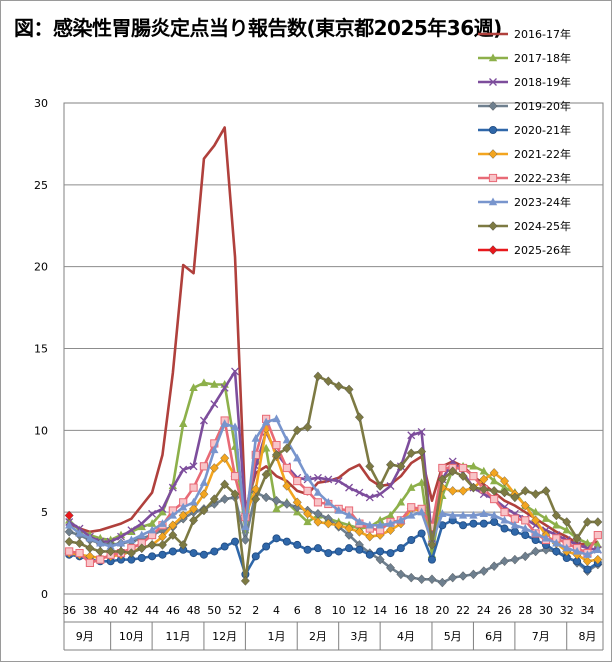  I want to click on series-2020-21年, so click(333, 547).